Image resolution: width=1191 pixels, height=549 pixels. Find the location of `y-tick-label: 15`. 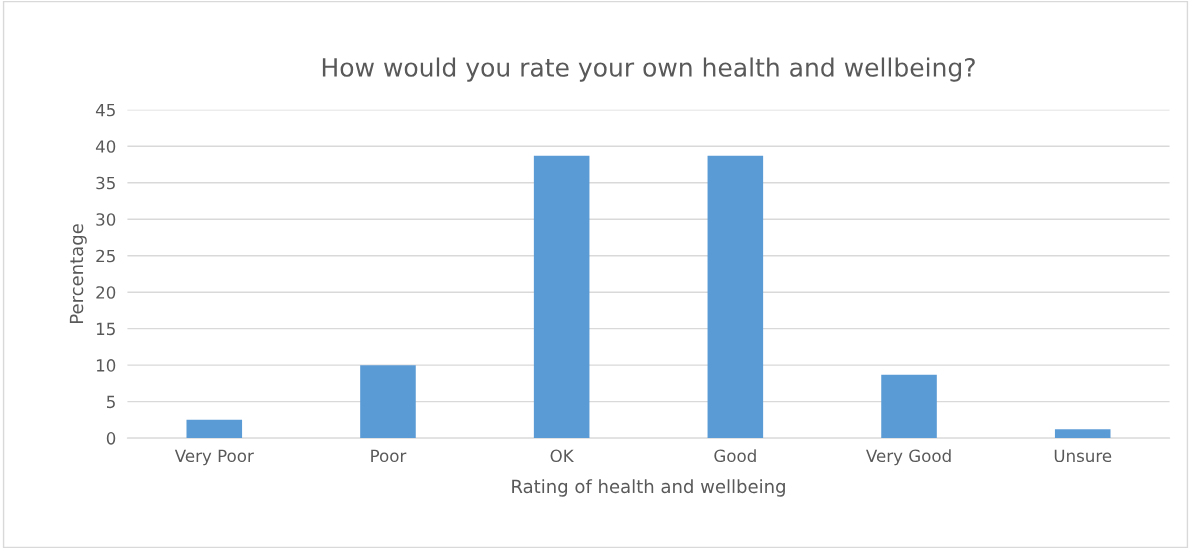

y-tick-label: 15 is located at coordinates (105, 329).